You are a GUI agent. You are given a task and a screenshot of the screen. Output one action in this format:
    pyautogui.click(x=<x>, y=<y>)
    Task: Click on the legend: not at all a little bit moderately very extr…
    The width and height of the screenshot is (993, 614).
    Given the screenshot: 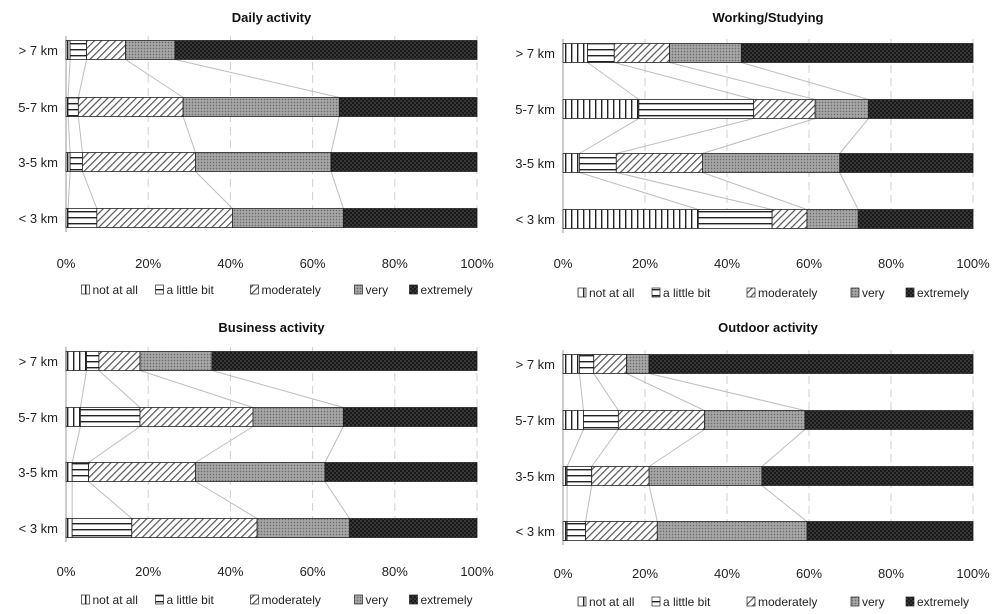 What is the action you would take?
    pyautogui.click(x=773, y=293)
    